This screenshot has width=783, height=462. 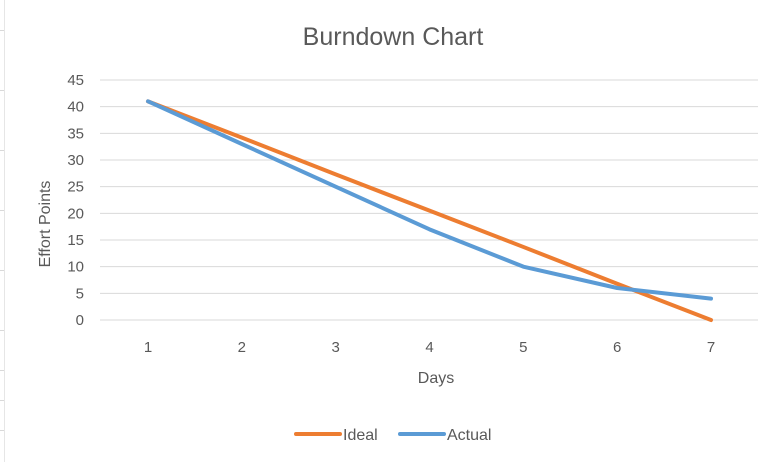 What do you see at coordinates (75, 80) in the screenshot?
I see `y-tick-label: 45` at bounding box center [75, 80].